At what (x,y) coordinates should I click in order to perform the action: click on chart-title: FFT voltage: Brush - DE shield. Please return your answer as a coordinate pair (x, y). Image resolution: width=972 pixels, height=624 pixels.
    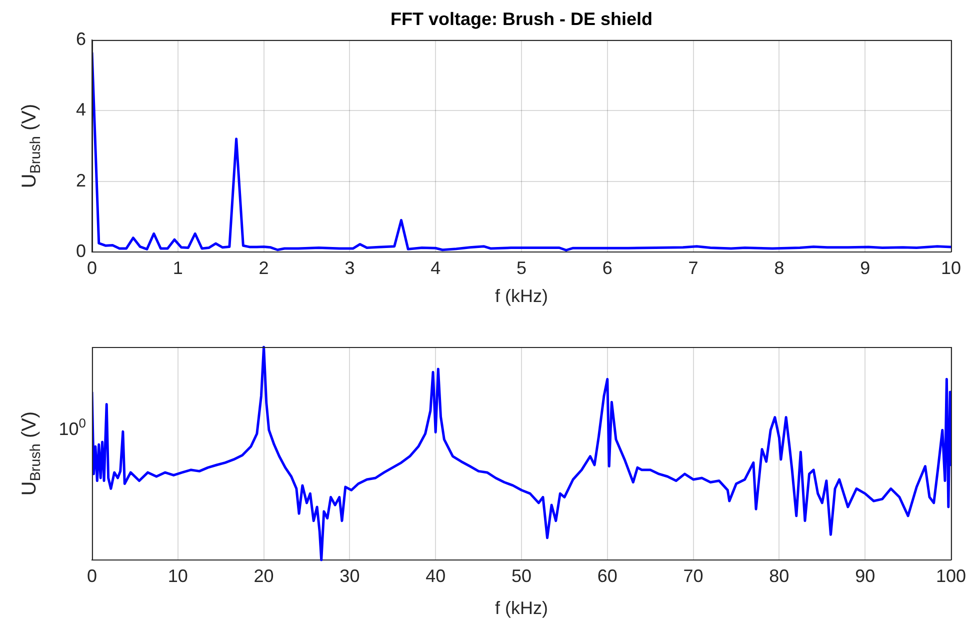
    Looking at the image, I should click on (521, 18).